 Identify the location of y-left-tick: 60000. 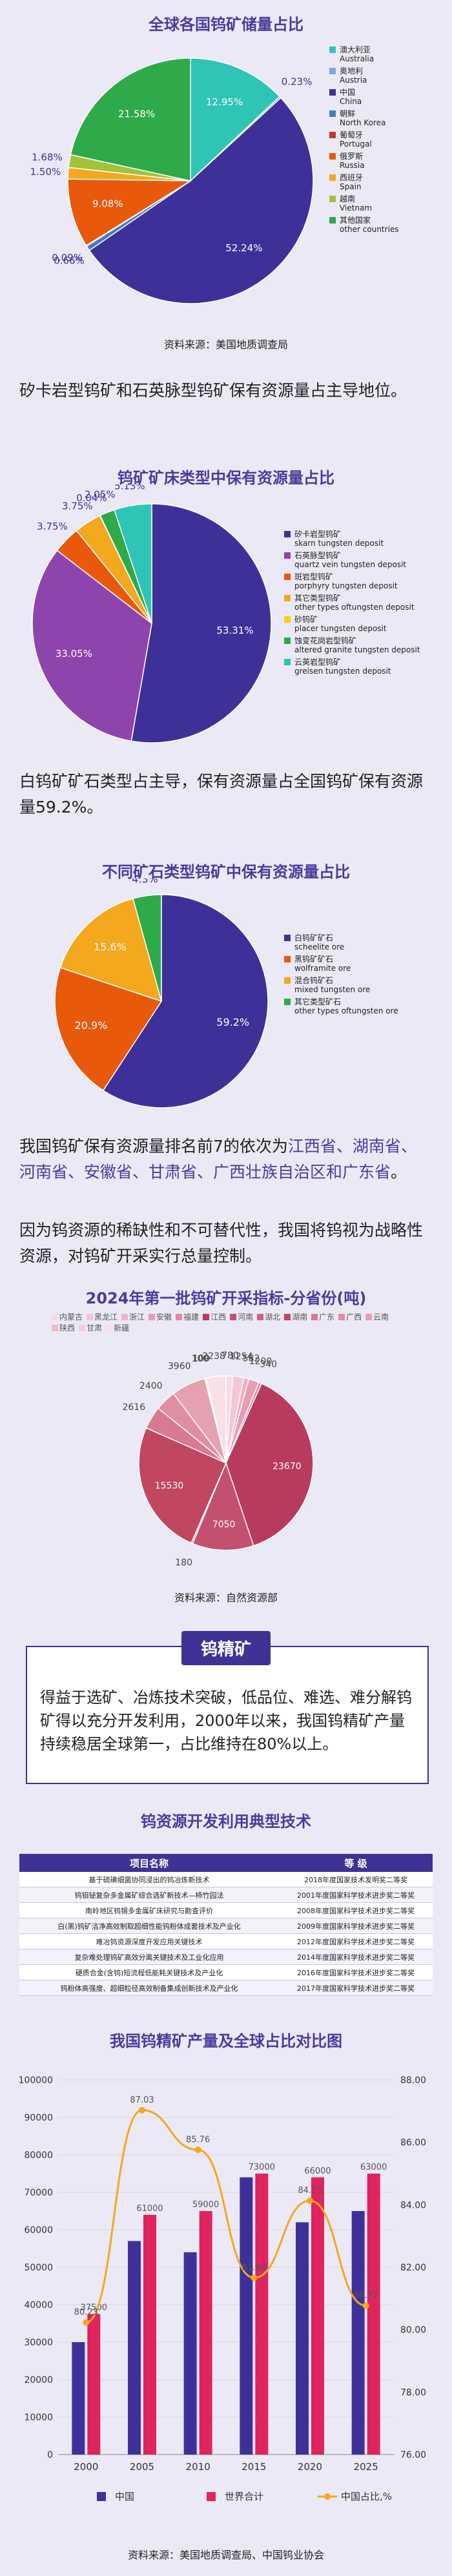
(38, 2230).